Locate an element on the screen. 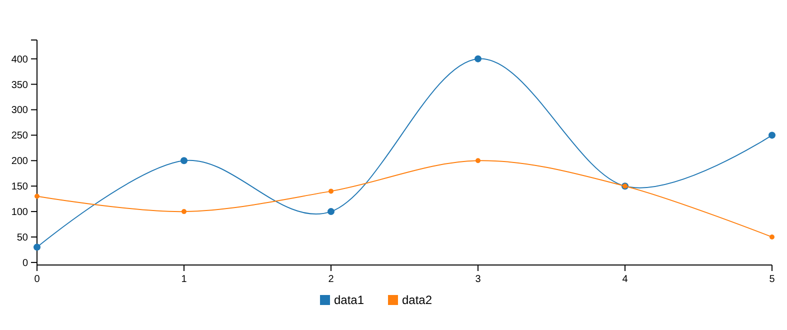 The width and height of the screenshot is (787, 330). y-tick-label: 50 is located at coordinates (22, 238).